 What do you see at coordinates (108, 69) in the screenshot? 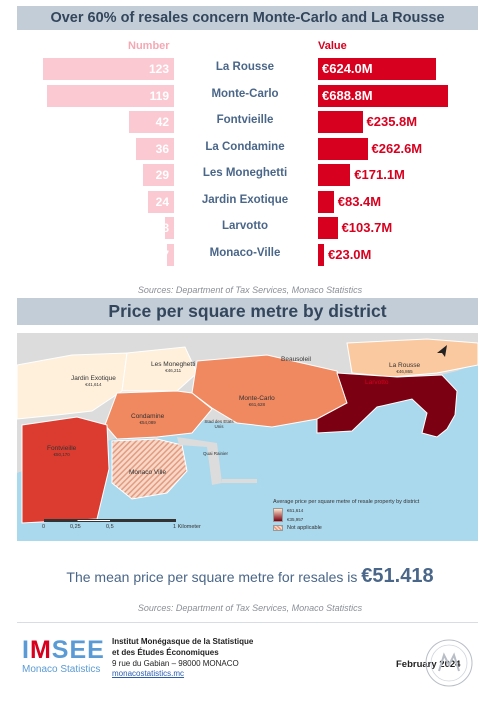
I see `number-bar: 123` at bounding box center [108, 69].